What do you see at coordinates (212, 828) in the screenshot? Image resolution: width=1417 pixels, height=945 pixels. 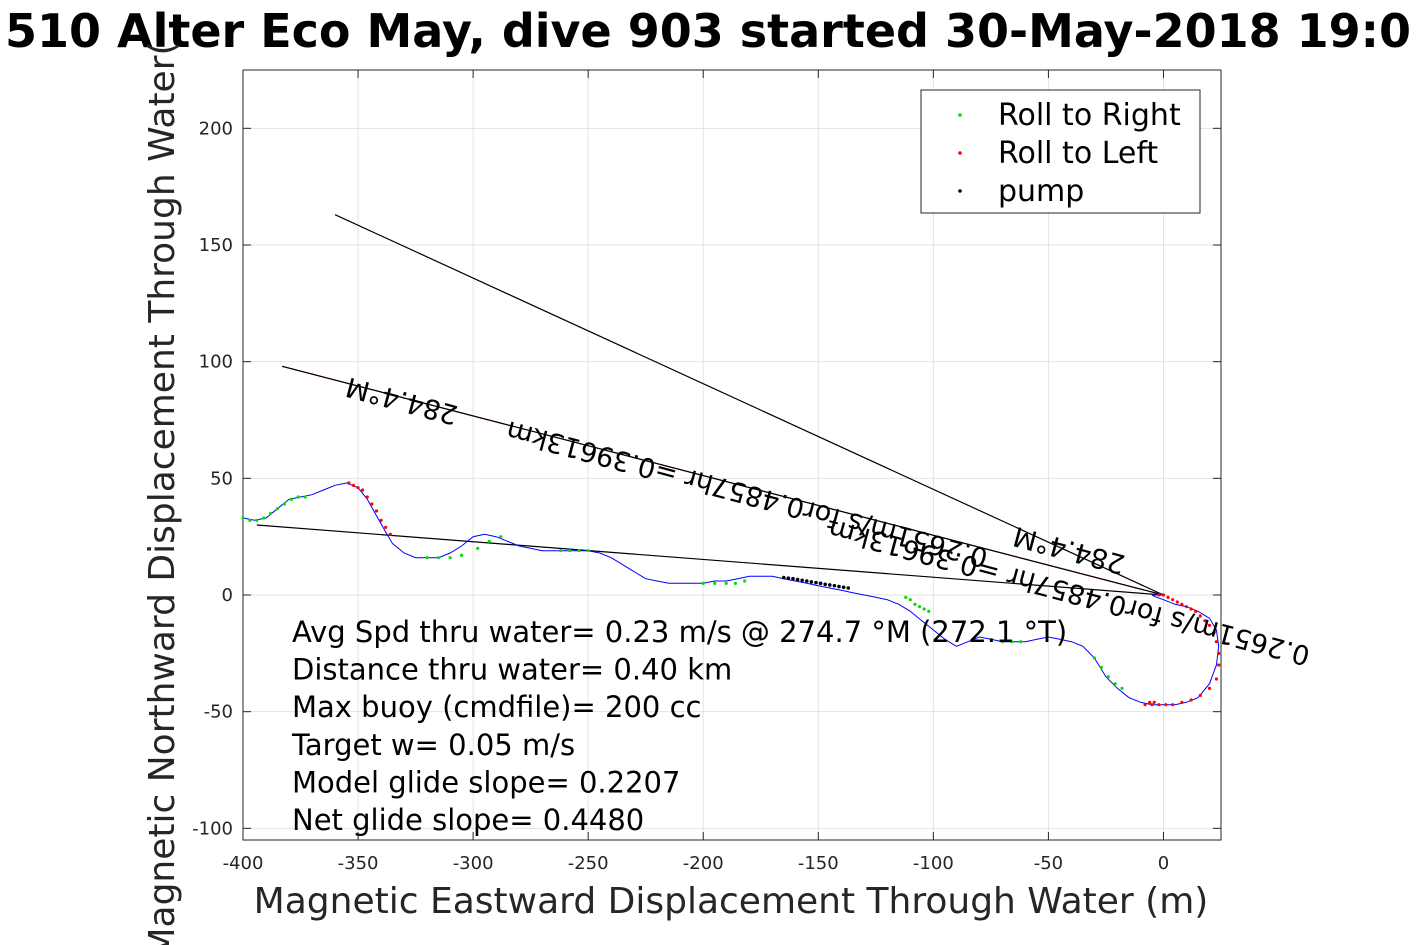 I see `y-tick-label: -100` at bounding box center [212, 828].